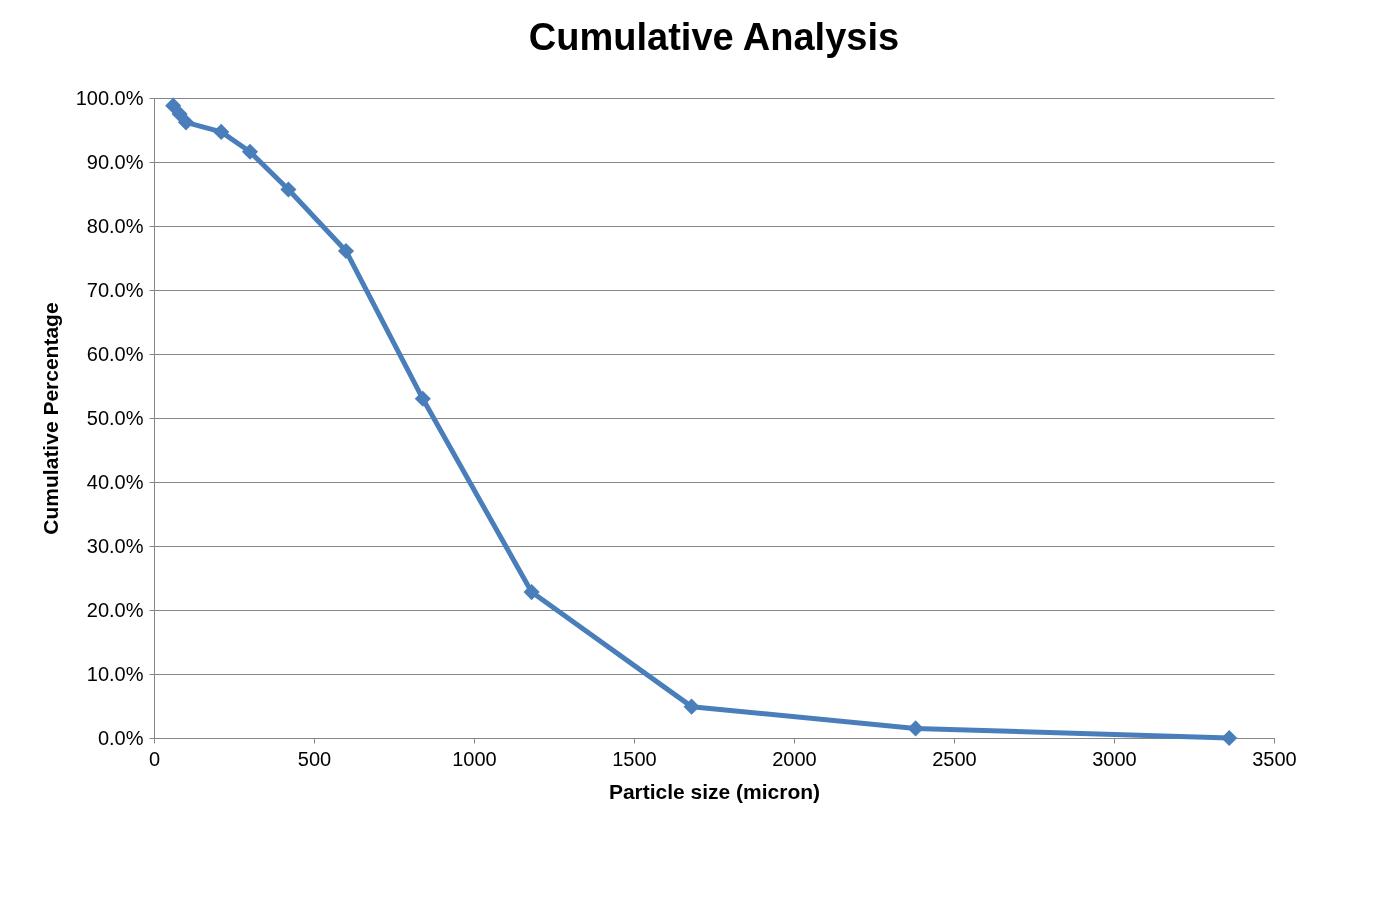 This screenshot has width=1396, height=898. What do you see at coordinates (154, 758) in the screenshot?
I see `x-tick-label: 0` at bounding box center [154, 758].